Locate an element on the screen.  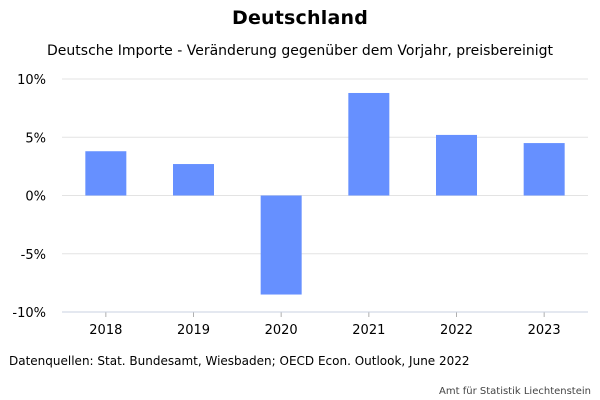
y-tick-label: -5% is located at coordinates (33, 255).